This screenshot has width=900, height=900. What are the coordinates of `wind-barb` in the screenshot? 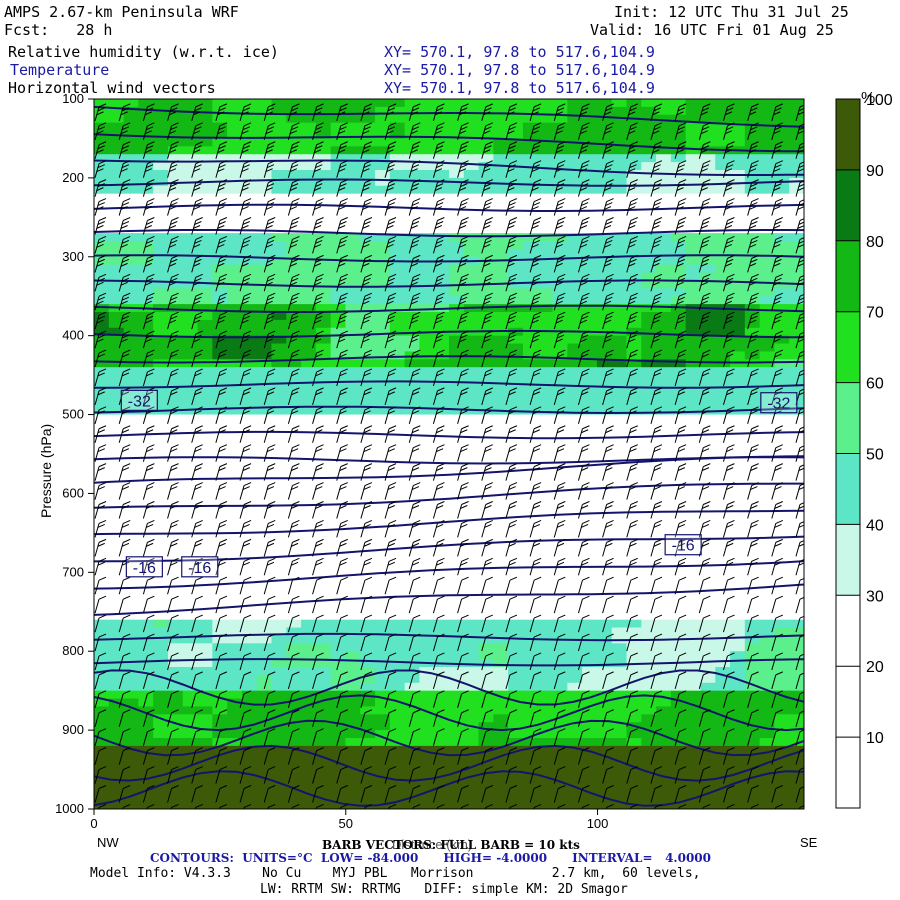 It's located at (293, 150).